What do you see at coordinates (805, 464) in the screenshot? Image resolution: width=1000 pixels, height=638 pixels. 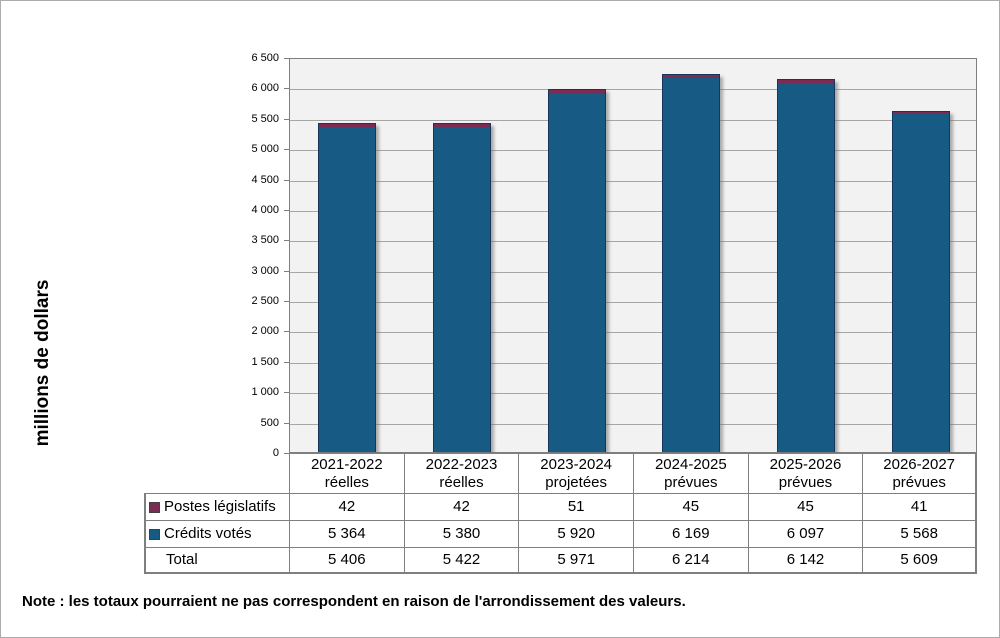 I see `column-header-year: 2025-2026` at bounding box center [805, 464].